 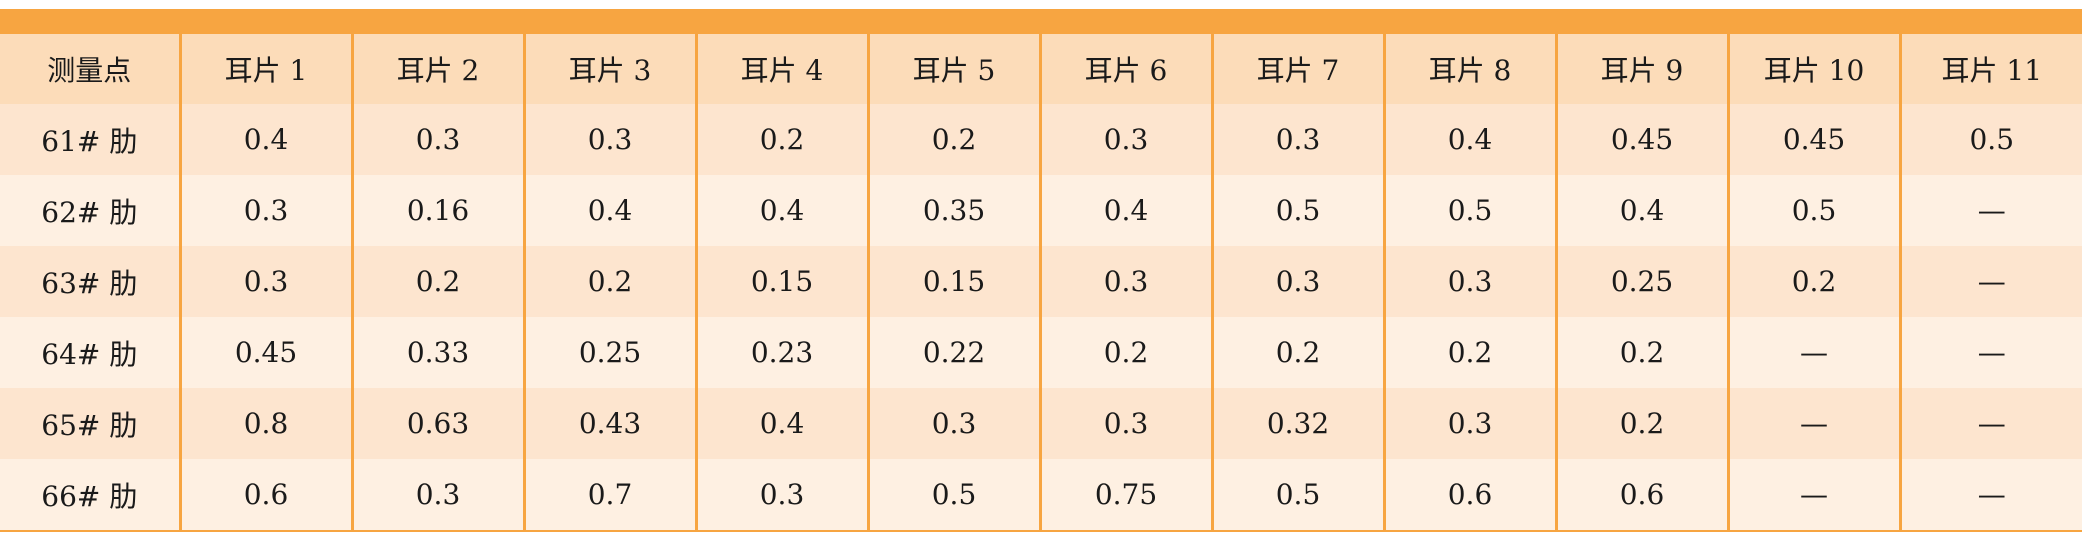 What do you see at coordinates (953, 69) in the screenshot?
I see `column-header: 耳片 5` at bounding box center [953, 69].